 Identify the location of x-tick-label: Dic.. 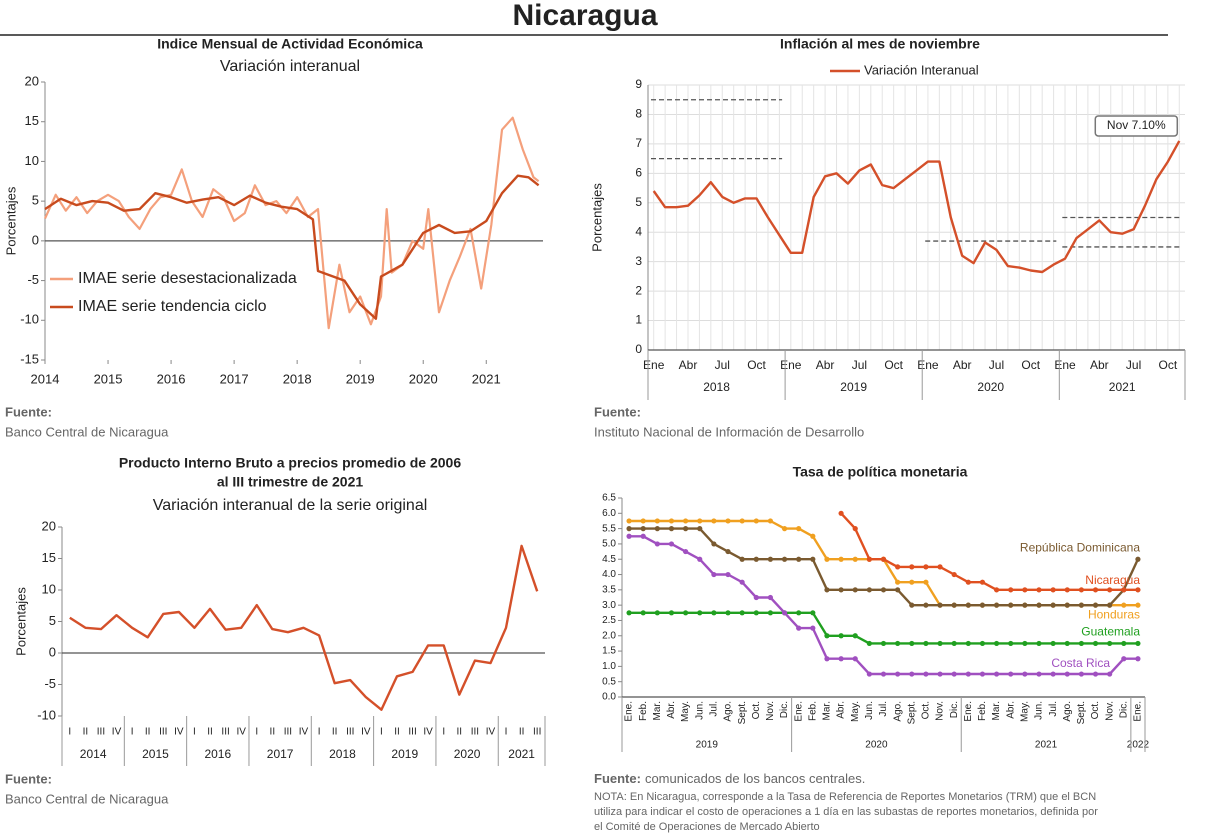
(1123, 709).